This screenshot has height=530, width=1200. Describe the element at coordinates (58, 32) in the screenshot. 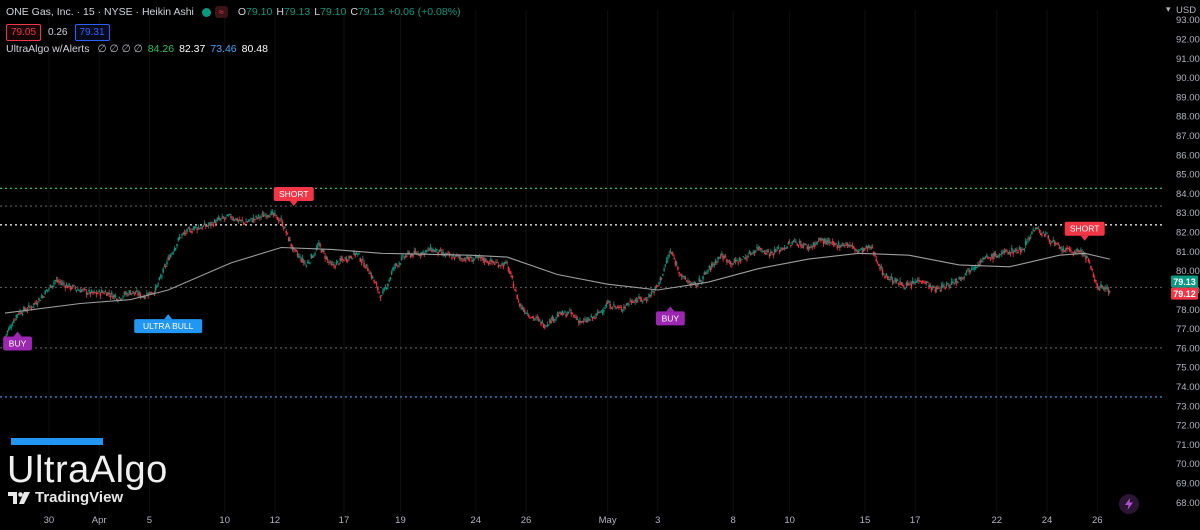

I see `spread-value: 0.26` at that location.